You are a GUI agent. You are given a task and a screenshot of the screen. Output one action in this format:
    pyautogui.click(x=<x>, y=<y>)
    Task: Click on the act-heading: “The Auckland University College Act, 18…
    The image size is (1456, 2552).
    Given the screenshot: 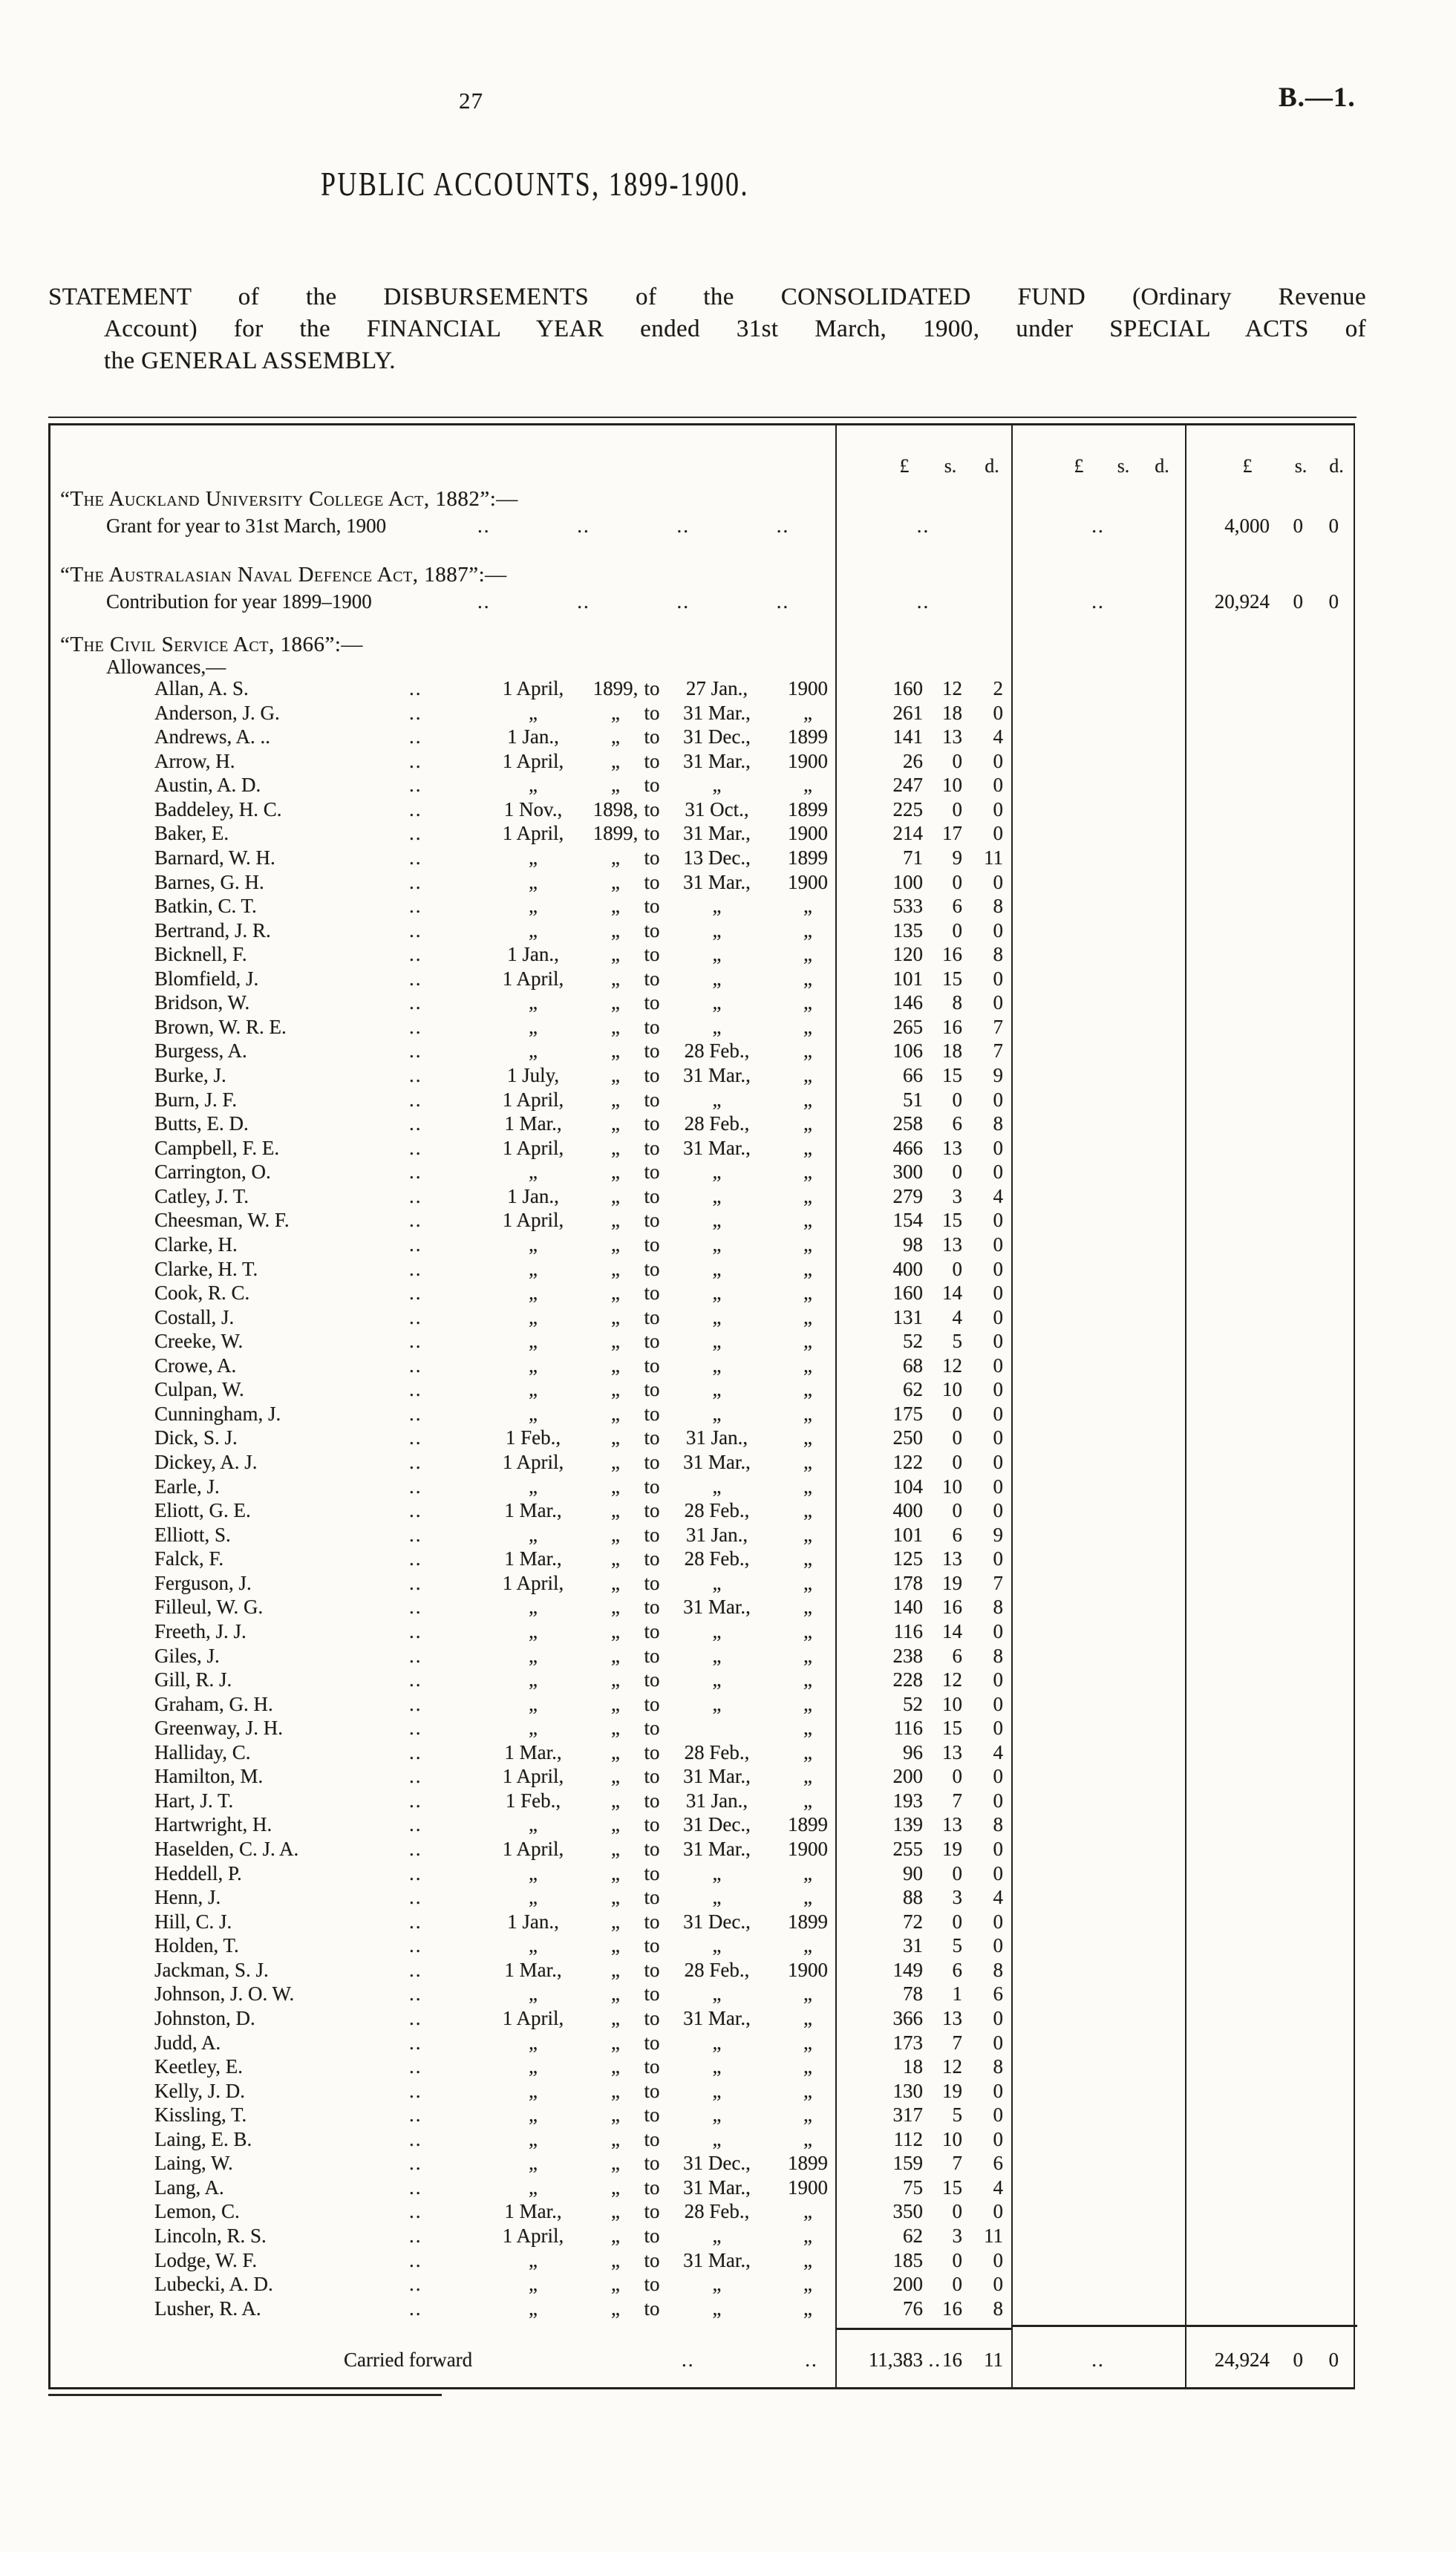 What is the action you would take?
    pyautogui.click(x=289, y=499)
    